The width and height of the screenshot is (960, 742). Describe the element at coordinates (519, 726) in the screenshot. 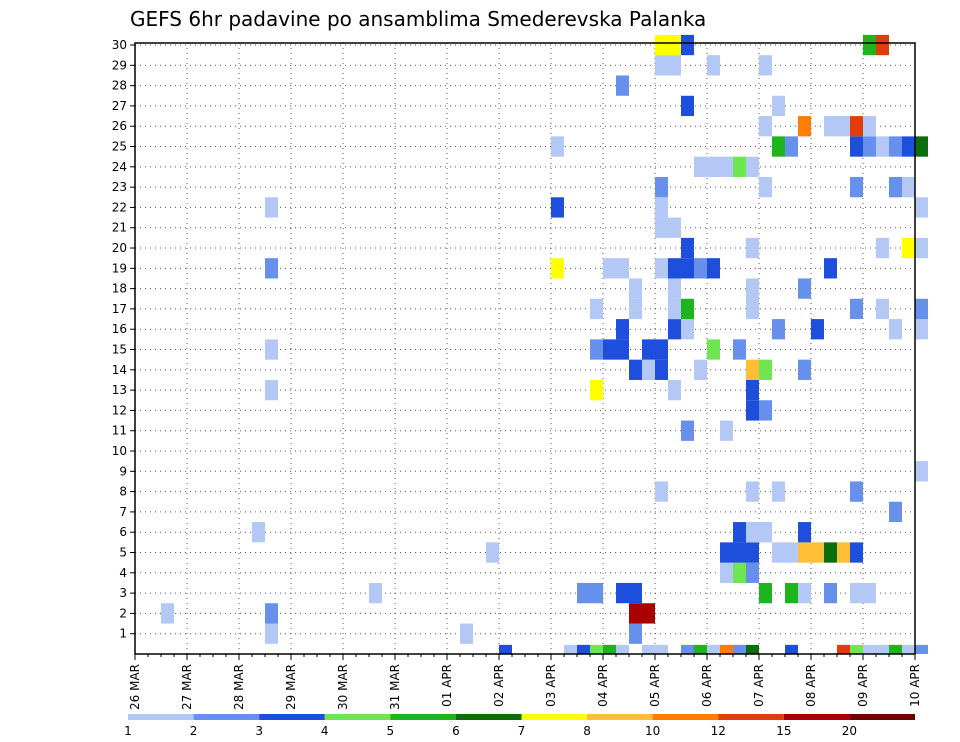

I see `colorbar: 1 2 3 4 5 6 7 8 10 12 15 20` at that location.